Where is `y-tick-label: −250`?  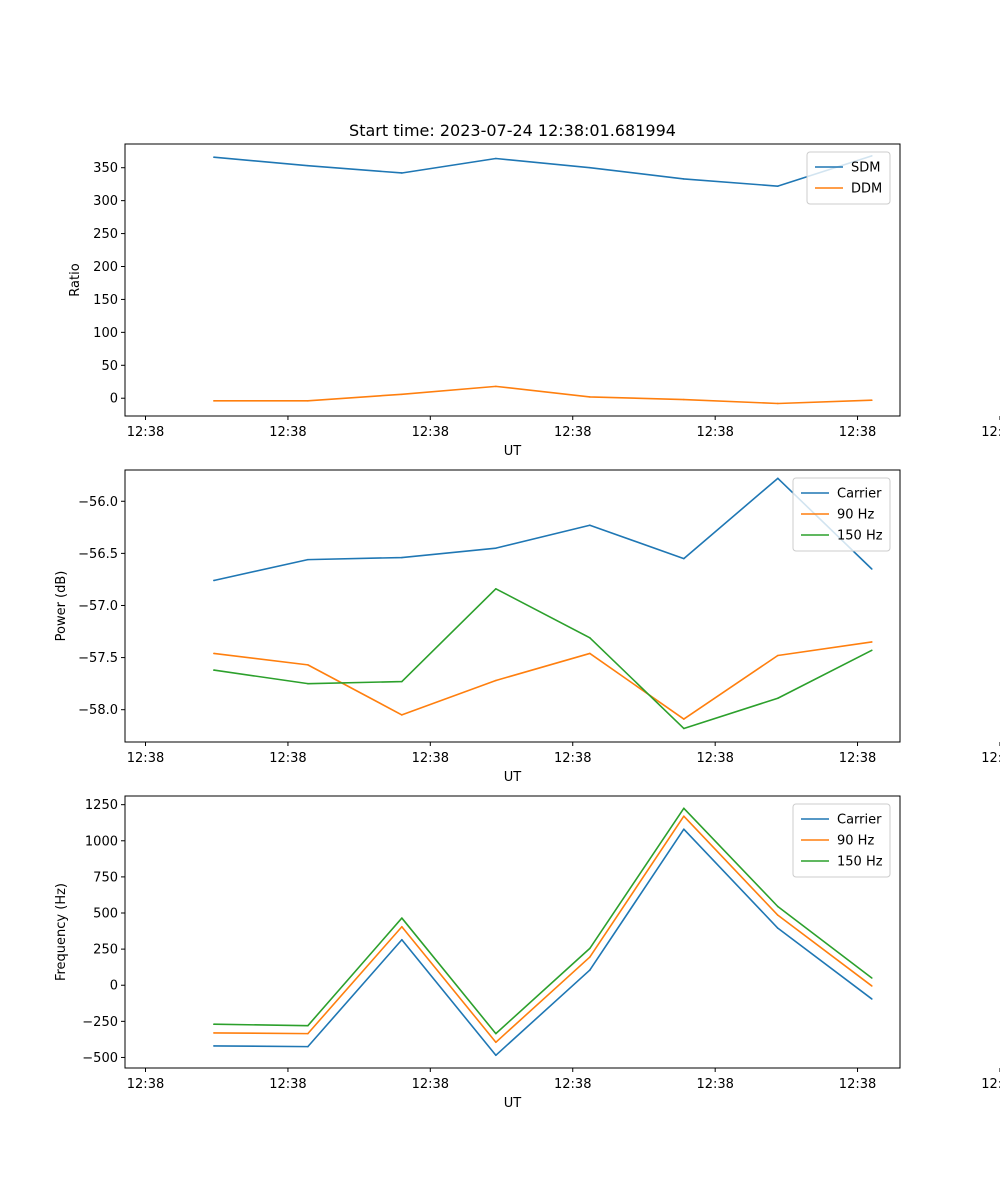 y-tick-label: −250 is located at coordinates (100, 1022).